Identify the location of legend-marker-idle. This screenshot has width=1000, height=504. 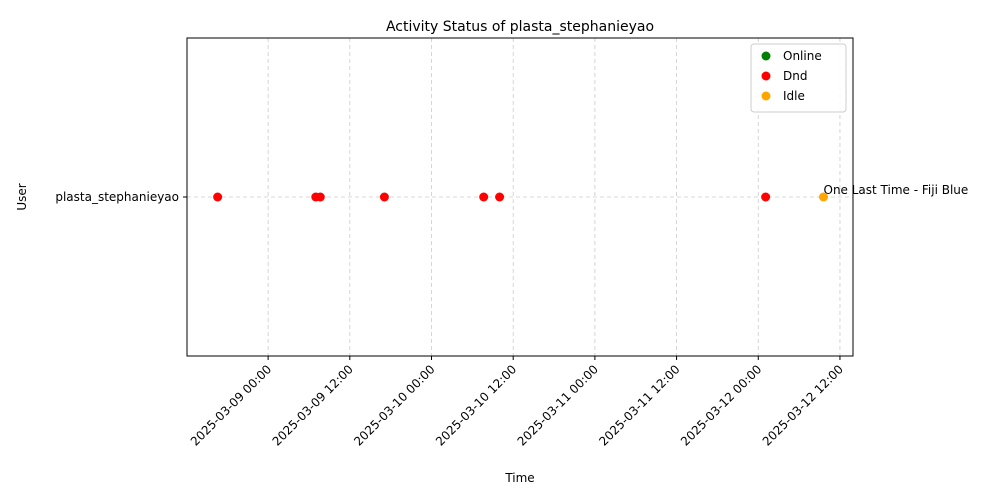
(766, 96).